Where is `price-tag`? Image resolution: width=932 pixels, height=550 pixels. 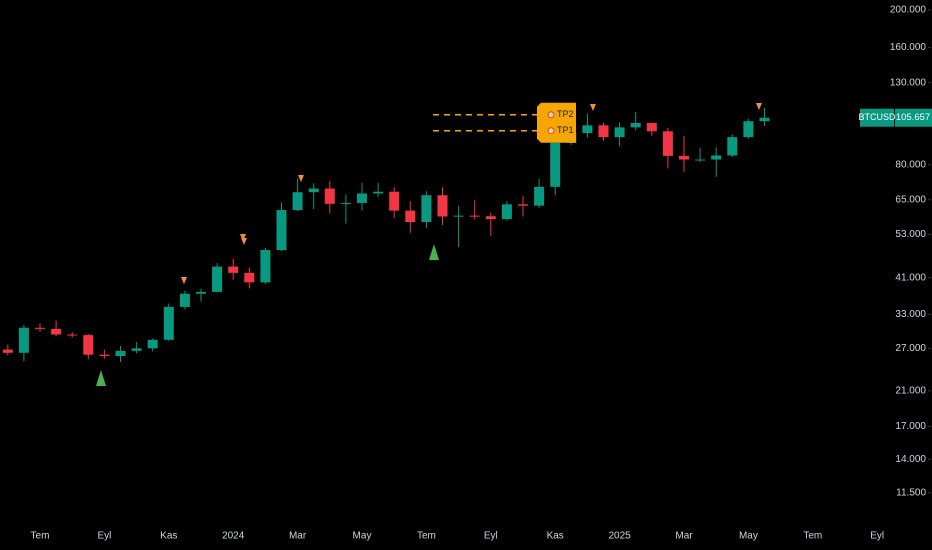
price-tag is located at coordinates (913, 117).